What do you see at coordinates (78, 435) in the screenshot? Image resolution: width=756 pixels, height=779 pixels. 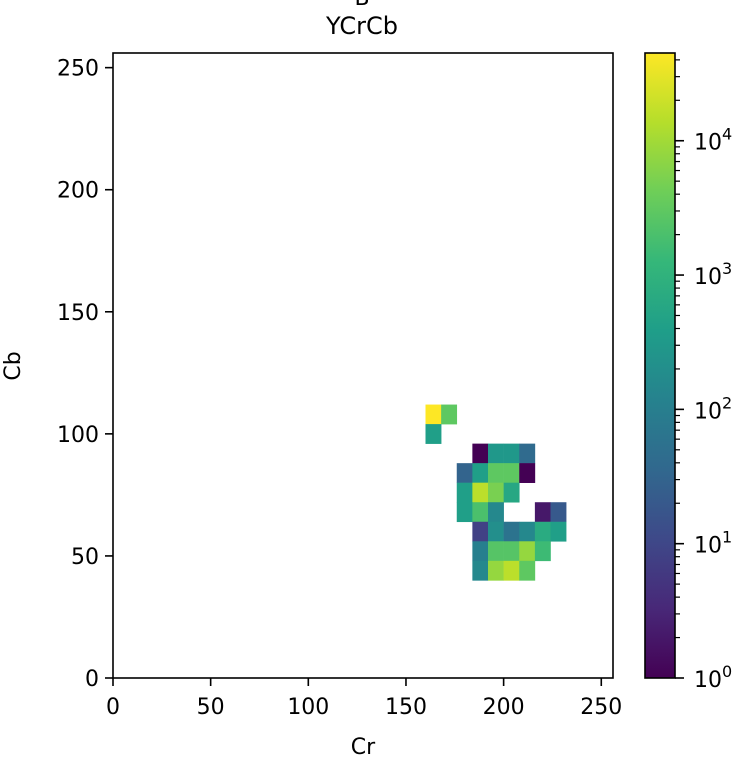 I see `y-tick-label: 100` at bounding box center [78, 435].